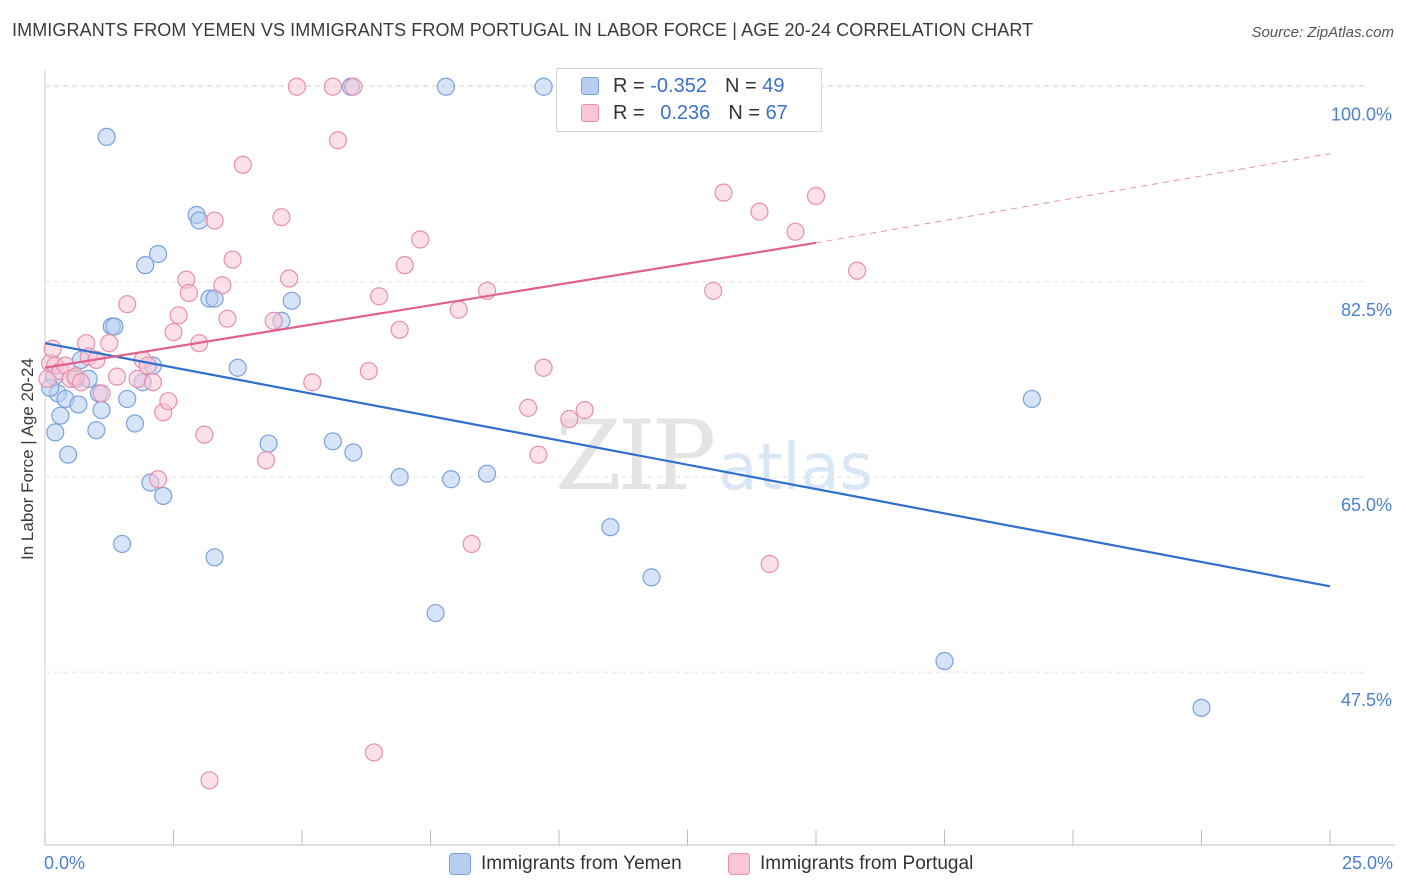 The width and height of the screenshot is (1406, 892). I want to click on series-swatch-portugal, so click(739, 864).